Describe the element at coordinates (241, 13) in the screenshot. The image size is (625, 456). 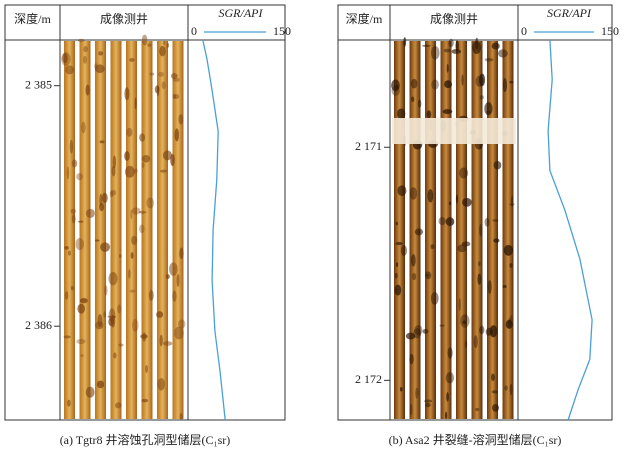
I see `x-axis-label: SGR/API` at that location.